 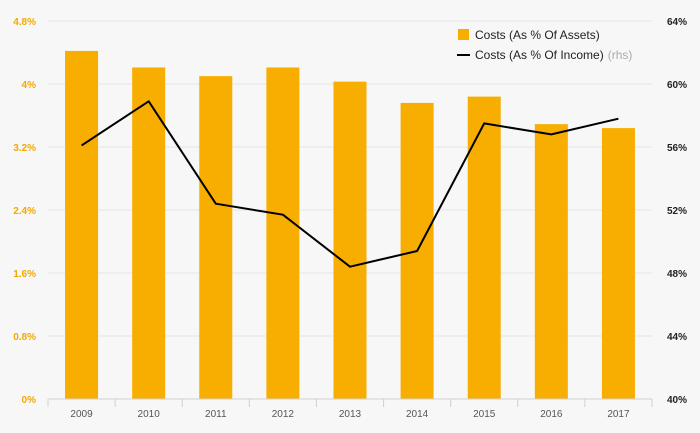 I want to click on x-tick-label: 2015, so click(x=484, y=414).